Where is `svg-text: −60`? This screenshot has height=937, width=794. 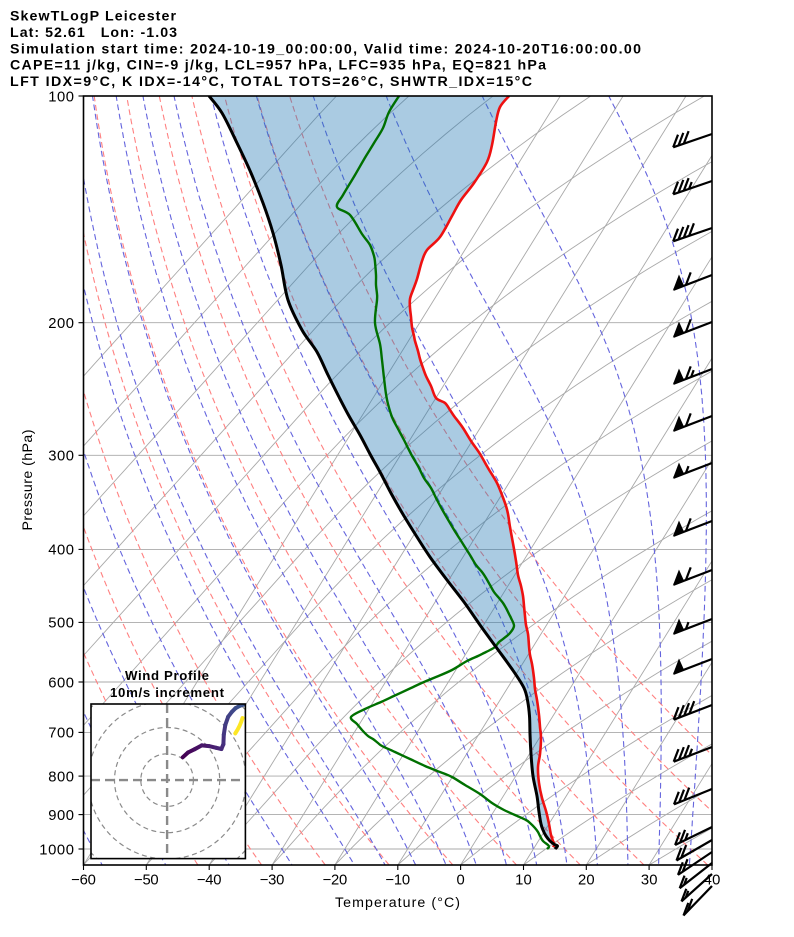 svg-text: −60 is located at coordinates (83, 881).